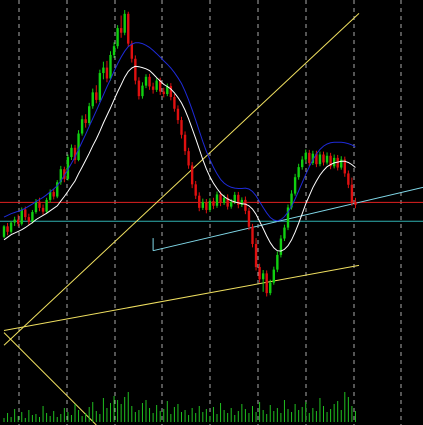 Image resolution: width=423 pixels, height=425 pixels. What do you see at coordinates (181, 297) in the screenshot?
I see `yellow-trendline-low` at bounding box center [181, 297].